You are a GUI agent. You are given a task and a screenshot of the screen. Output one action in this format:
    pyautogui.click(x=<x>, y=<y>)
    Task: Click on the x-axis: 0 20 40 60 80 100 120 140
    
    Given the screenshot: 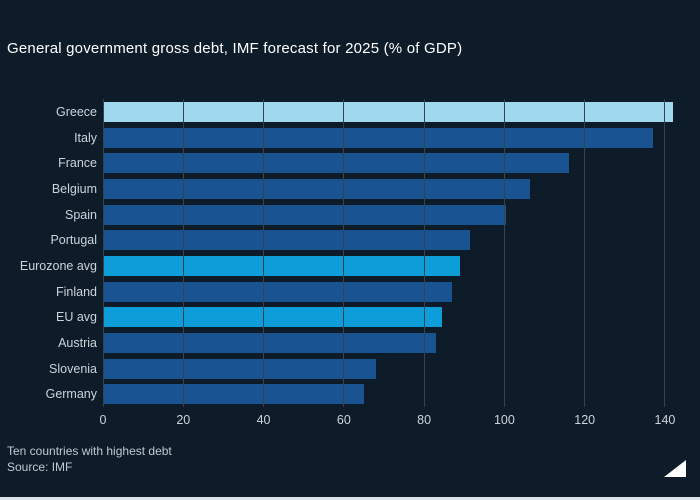 What is the action you would take?
    pyautogui.click(x=388, y=421)
    